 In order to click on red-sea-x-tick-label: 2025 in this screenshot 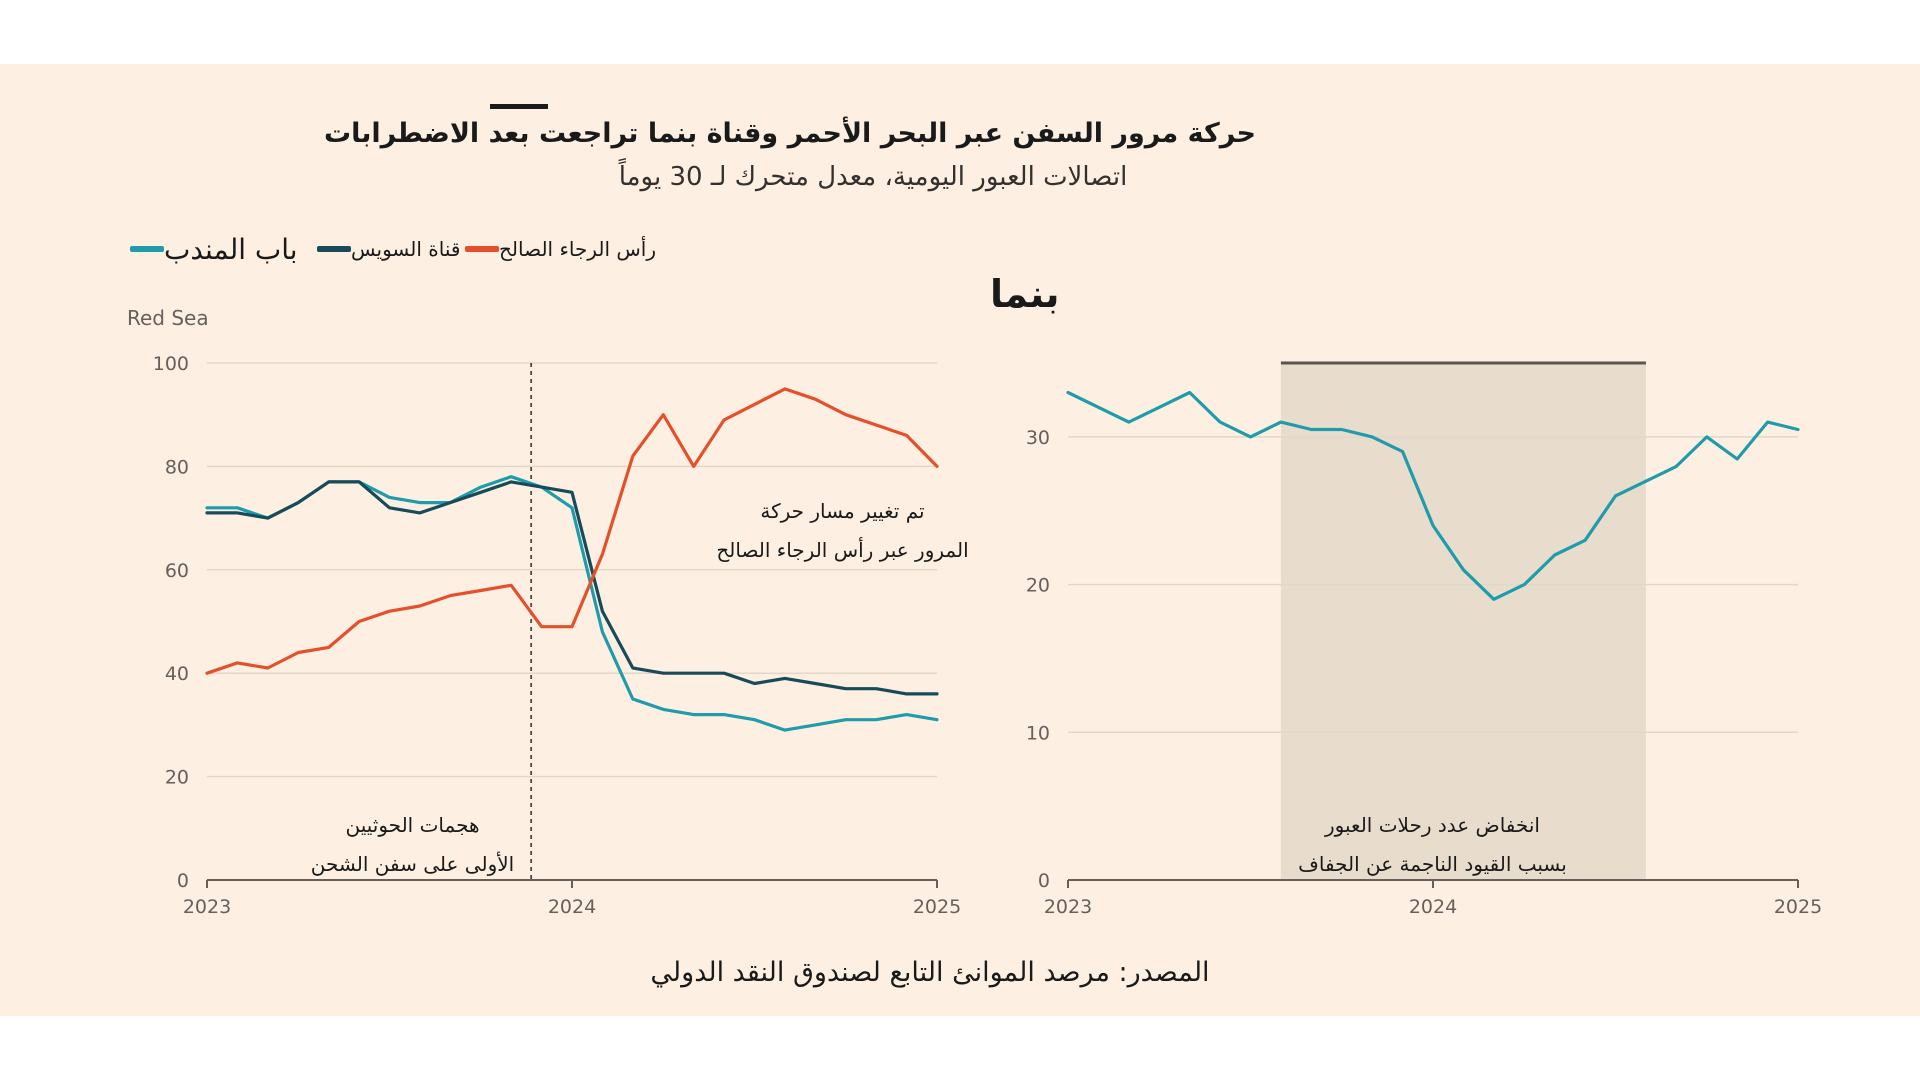, I will do `click(937, 907)`.